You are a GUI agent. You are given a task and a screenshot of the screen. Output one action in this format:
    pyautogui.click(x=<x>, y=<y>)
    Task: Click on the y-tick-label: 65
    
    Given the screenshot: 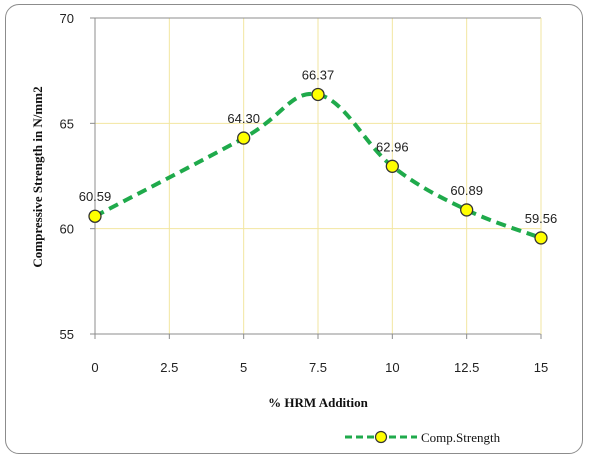 What is the action you would take?
    pyautogui.click(x=67, y=123)
    